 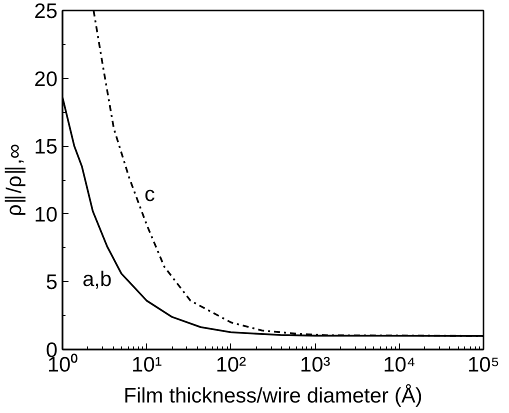 What do you see at coordinates (14, 180) in the screenshot?
I see `y-axis-title: ρ∥/ρ∥,∞` at bounding box center [14, 180].